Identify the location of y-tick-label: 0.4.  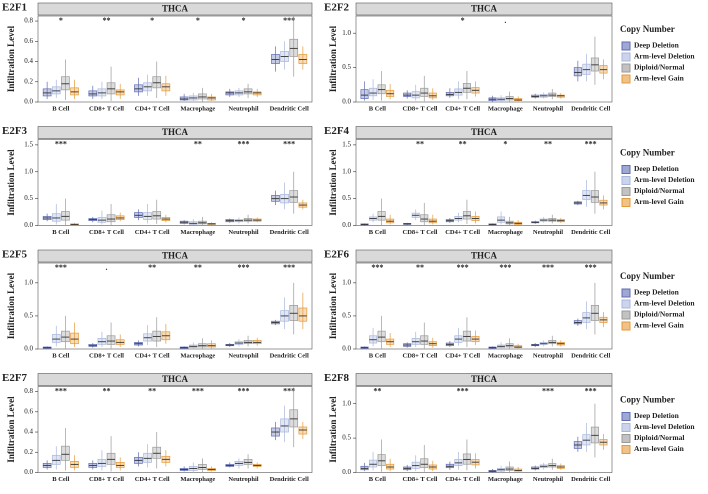
(28, 61).